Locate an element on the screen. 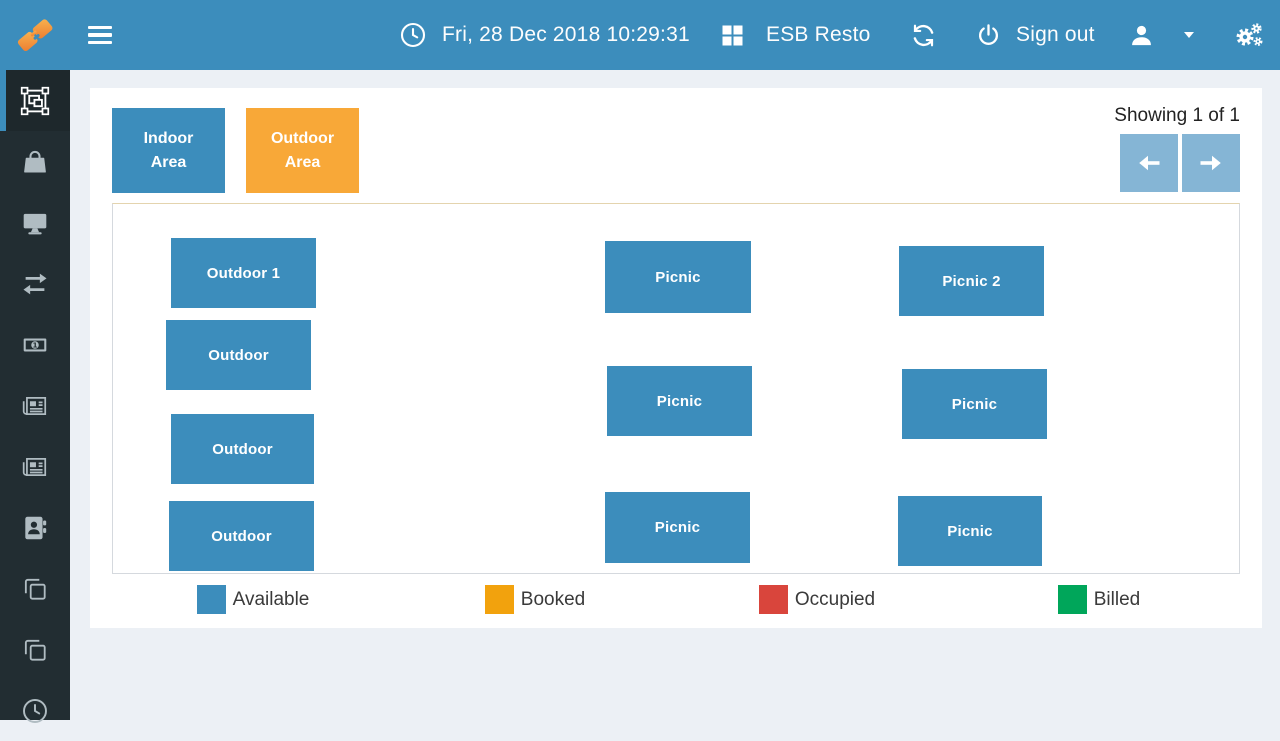  user-icon is located at coordinates (1141, 35).